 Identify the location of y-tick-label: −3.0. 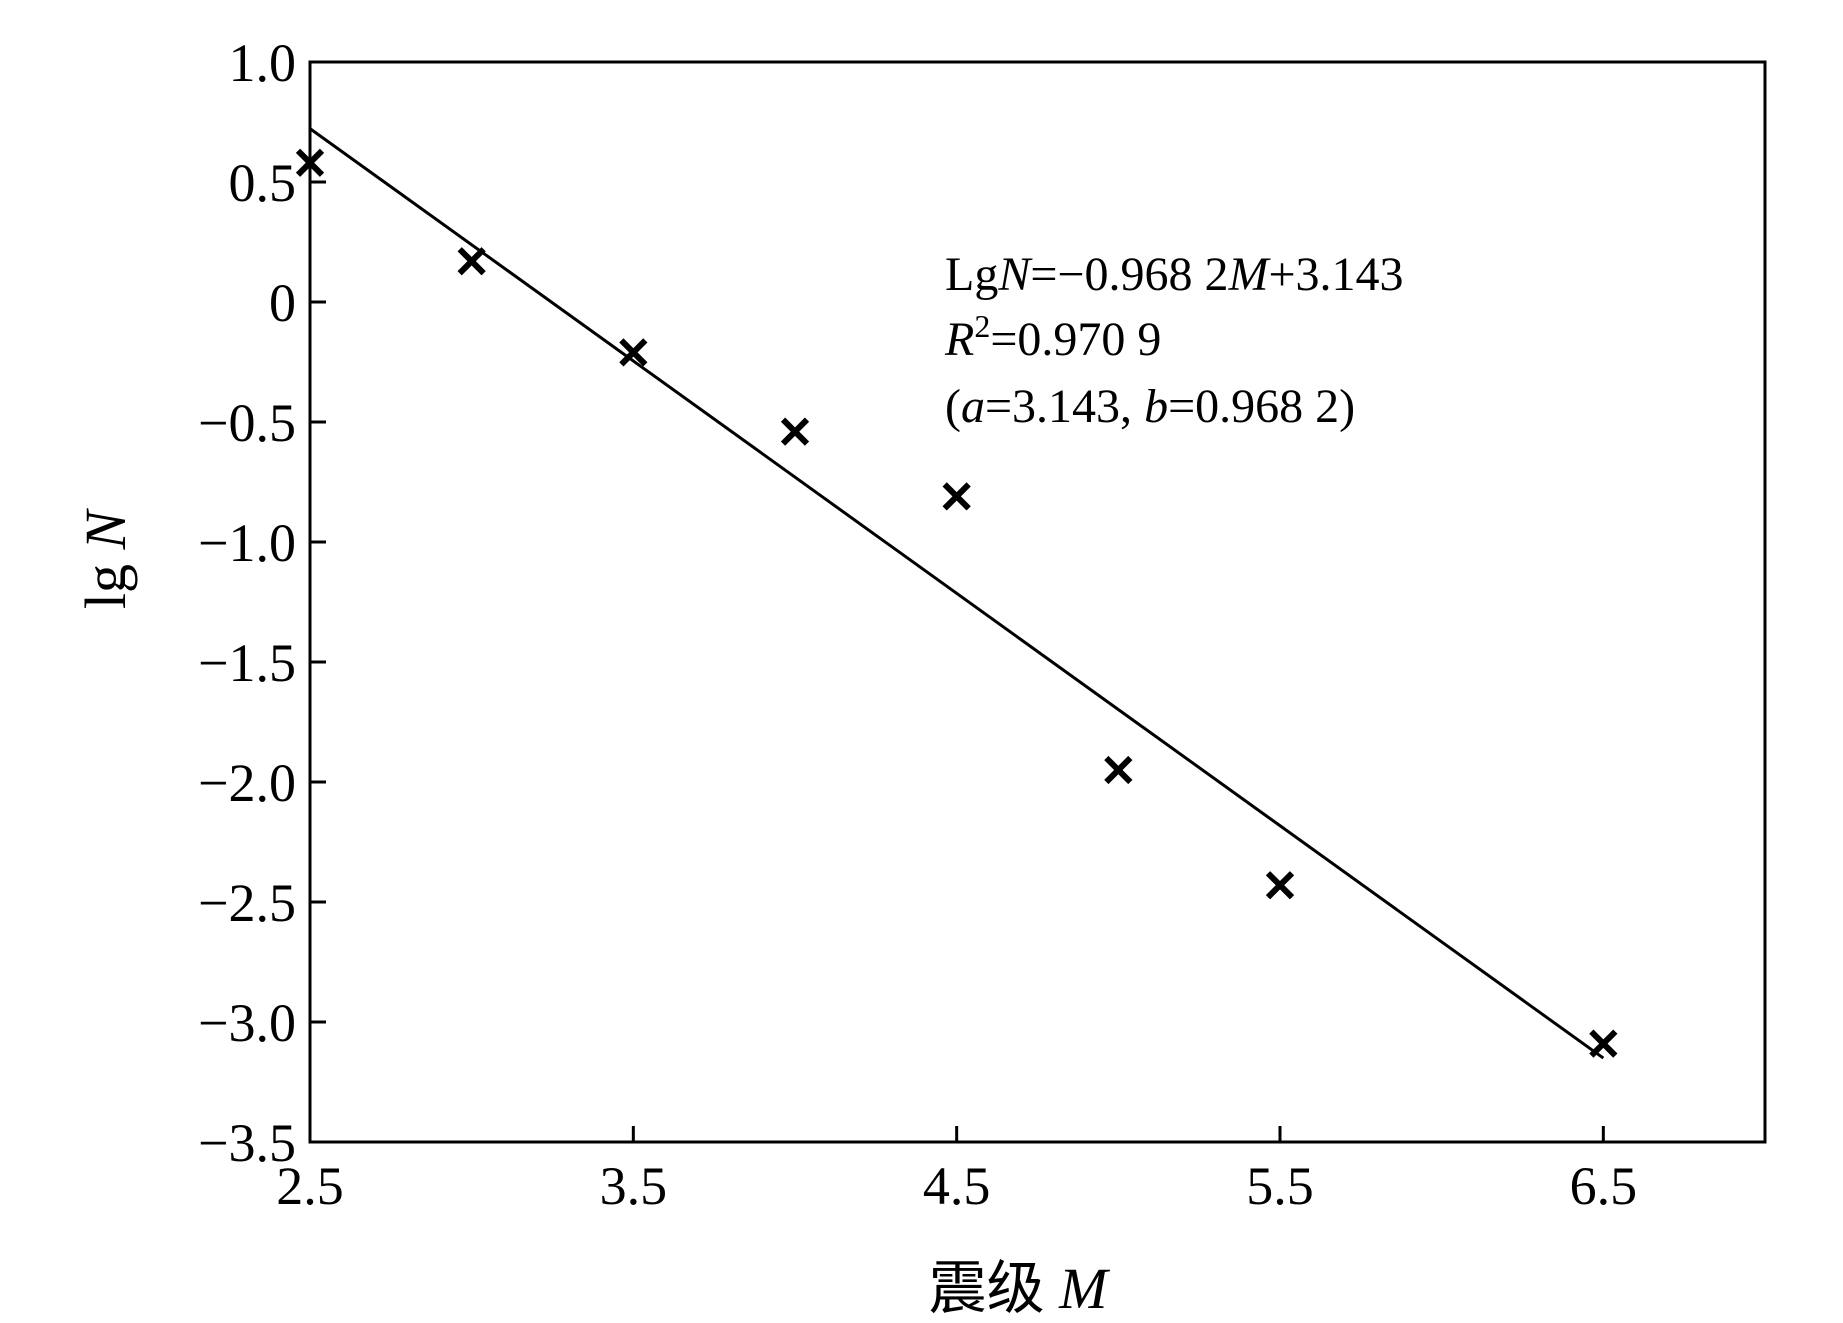
(247, 1023).